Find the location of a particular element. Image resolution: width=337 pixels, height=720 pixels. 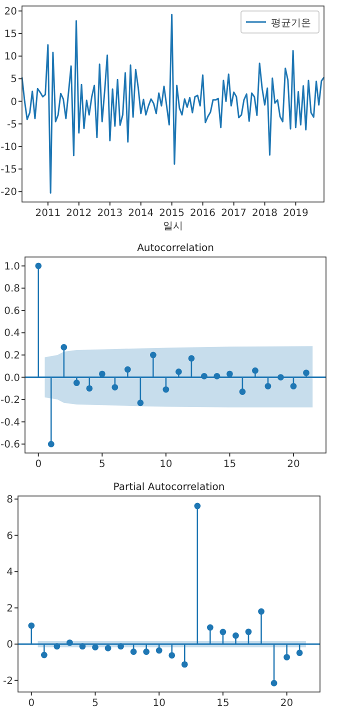

x-tick-label: 2015 is located at coordinates (172, 213).